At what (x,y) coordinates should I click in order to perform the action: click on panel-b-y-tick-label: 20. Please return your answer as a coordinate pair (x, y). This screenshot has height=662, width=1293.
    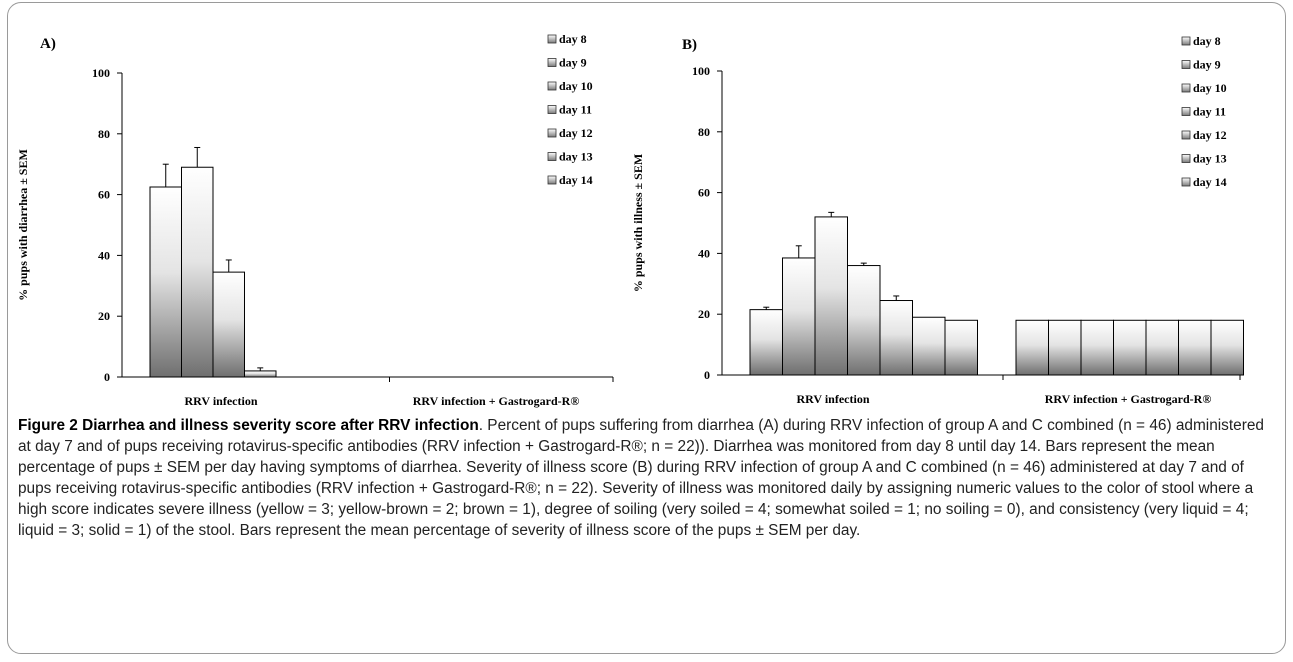
    Looking at the image, I should click on (704, 314).